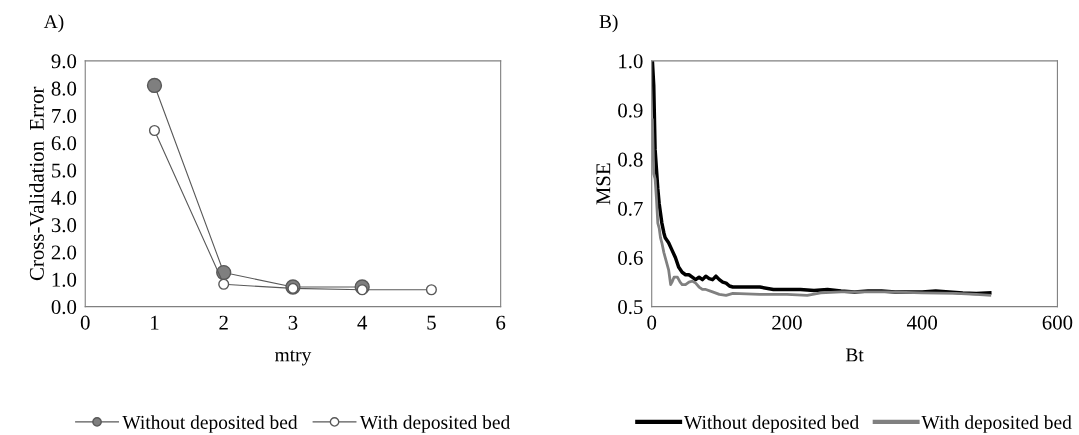  What do you see at coordinates (64, 307) in the screenshot?
I see `y-tick-label: 0.0` at bounding box center [64, 307].